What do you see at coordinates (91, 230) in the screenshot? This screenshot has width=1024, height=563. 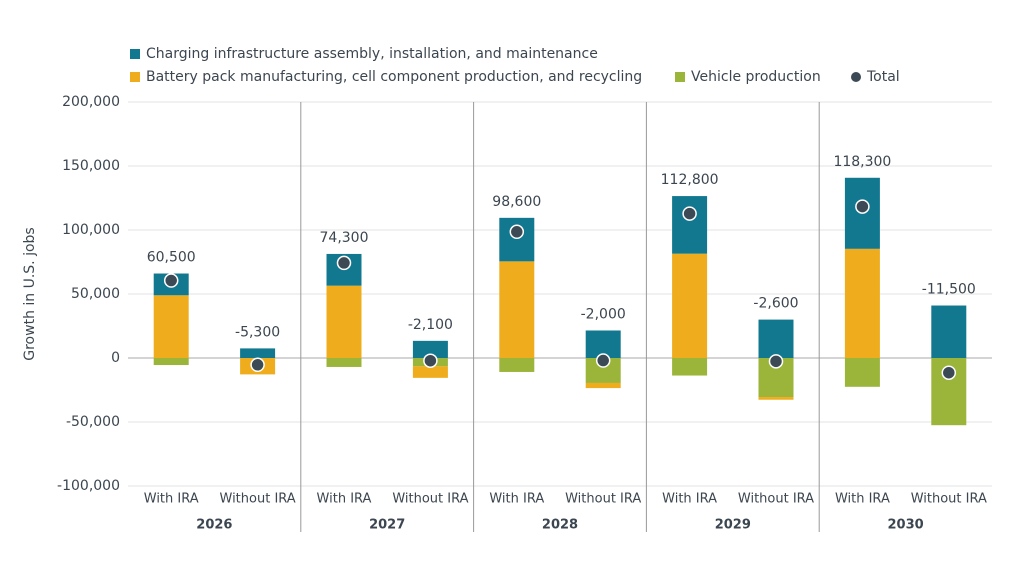 I see `y-tick-label: 100,000` at bounding box center [91, 230].